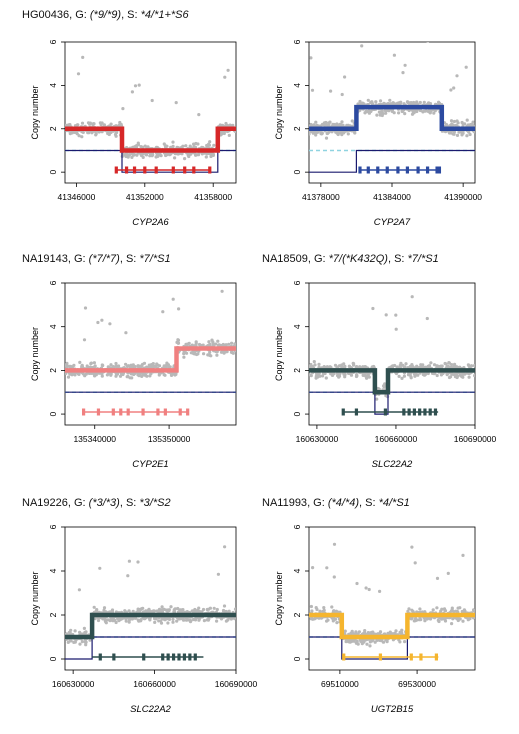 The width and height of the screenshot is (519, 734). Describe the element at coordinates (150, 464) in the screenshot. I see `gene-name-label: CYP2E1` at that location.